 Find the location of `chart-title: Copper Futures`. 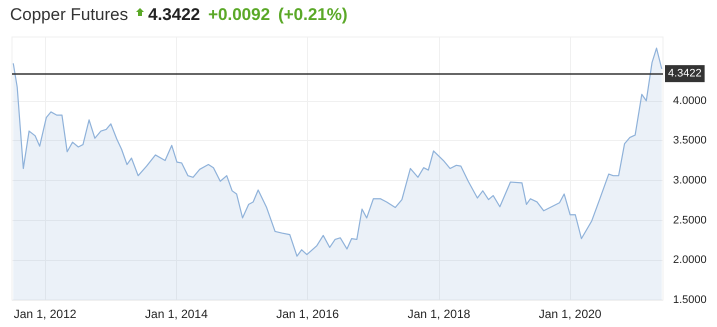

chart-title: Copper Futures is located at coordinates (69, 15).